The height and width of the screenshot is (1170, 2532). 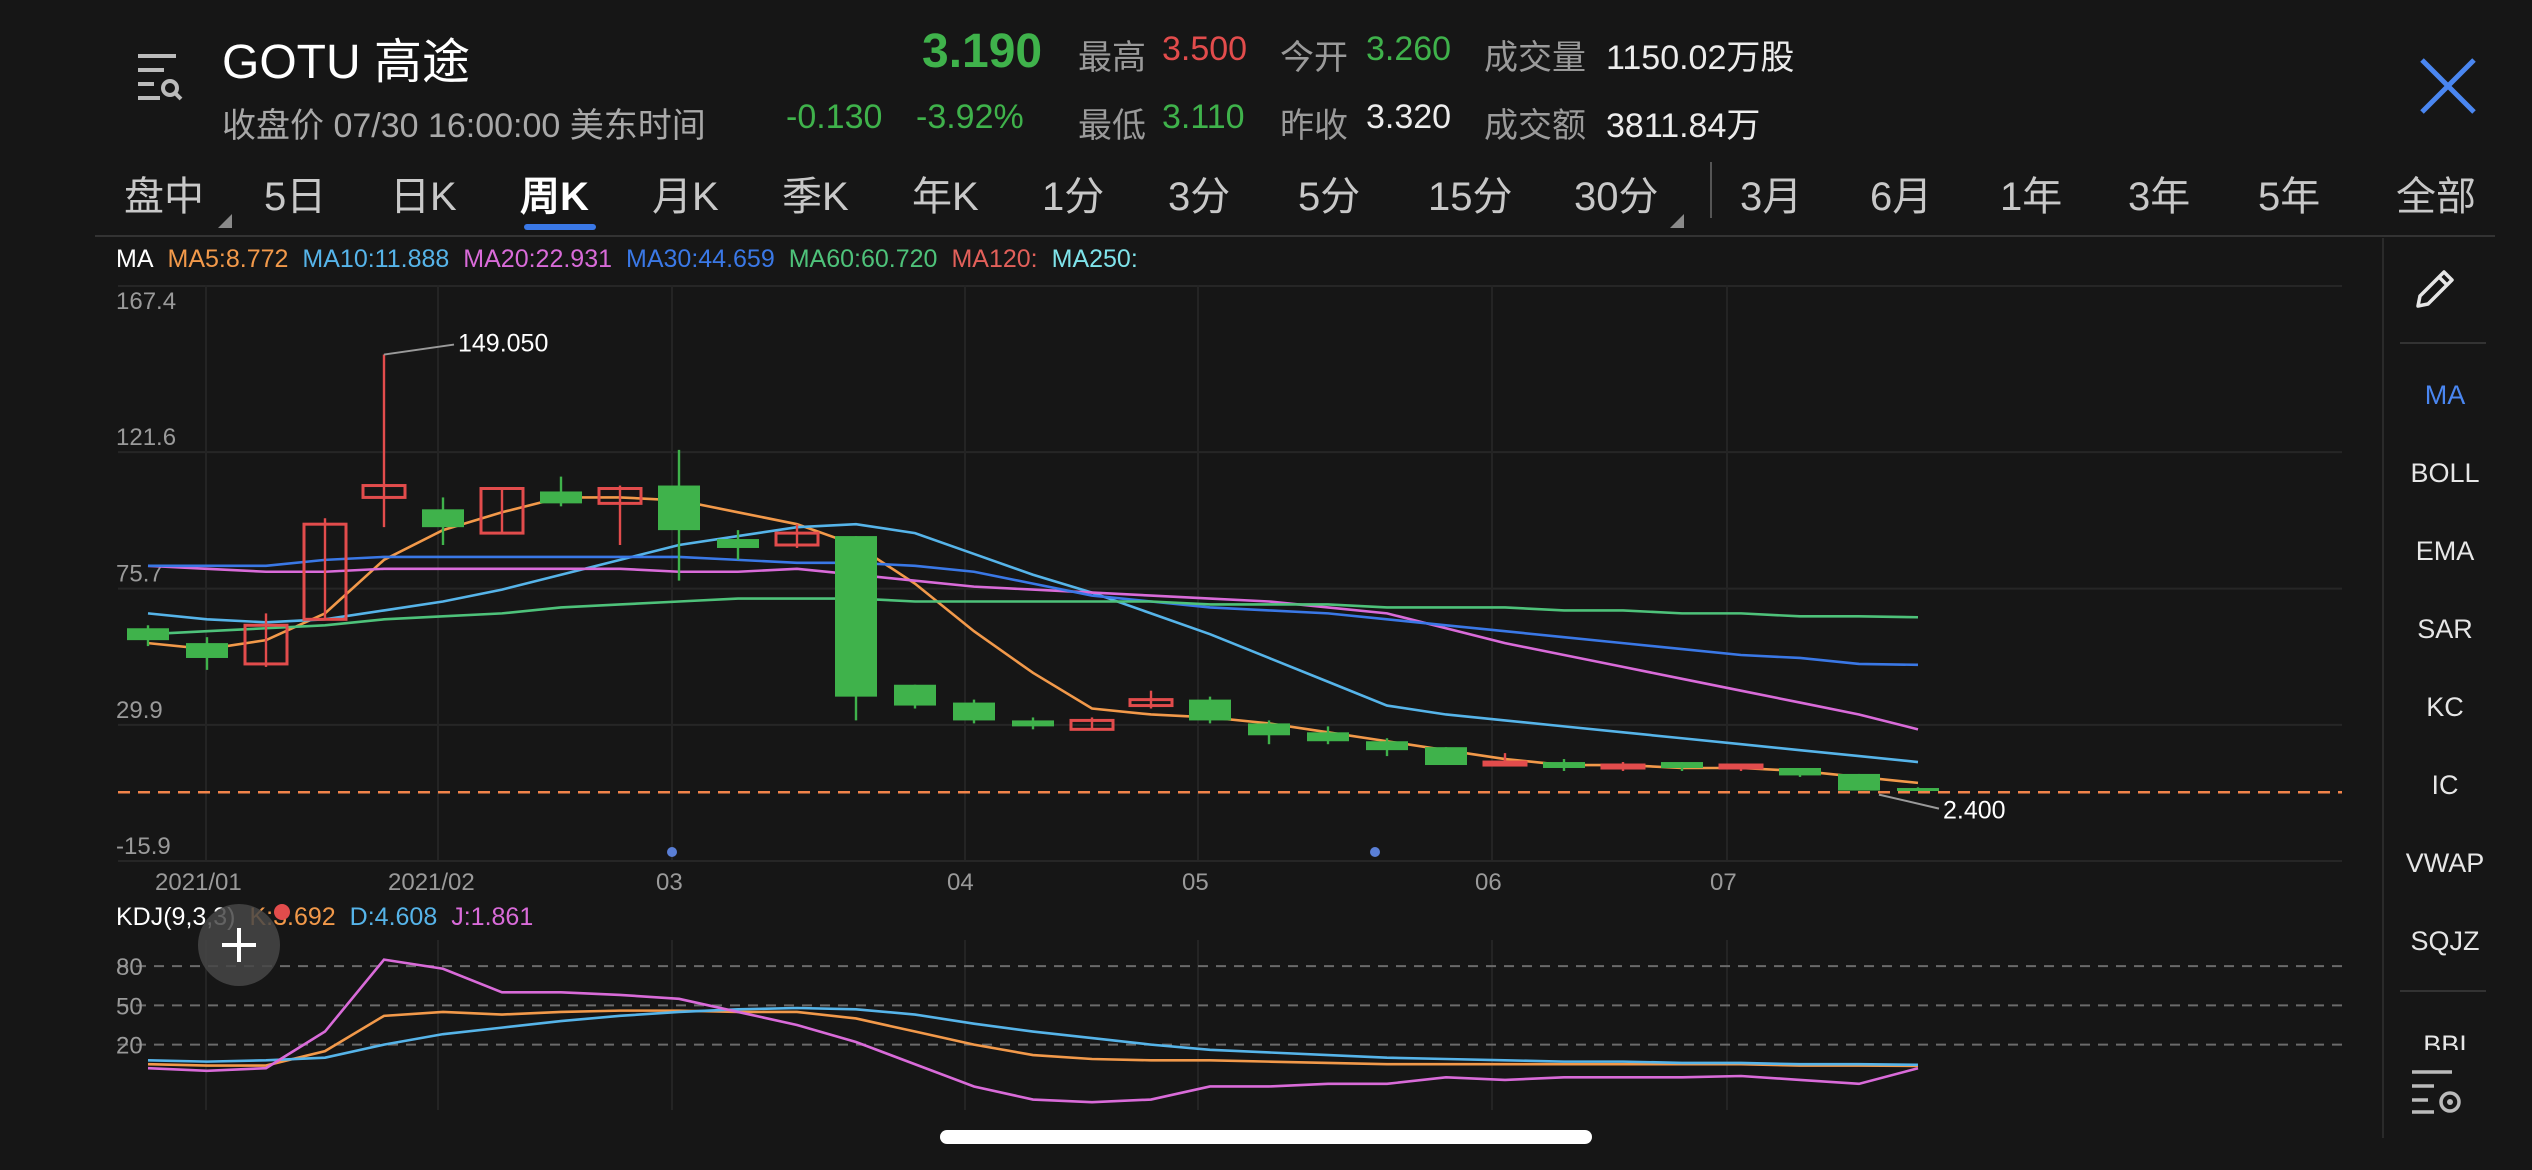 What do you see at coordinates (135, 259) in the screenshot?
I see `ma-legend-title: MA` at bounding box center [135, 259].